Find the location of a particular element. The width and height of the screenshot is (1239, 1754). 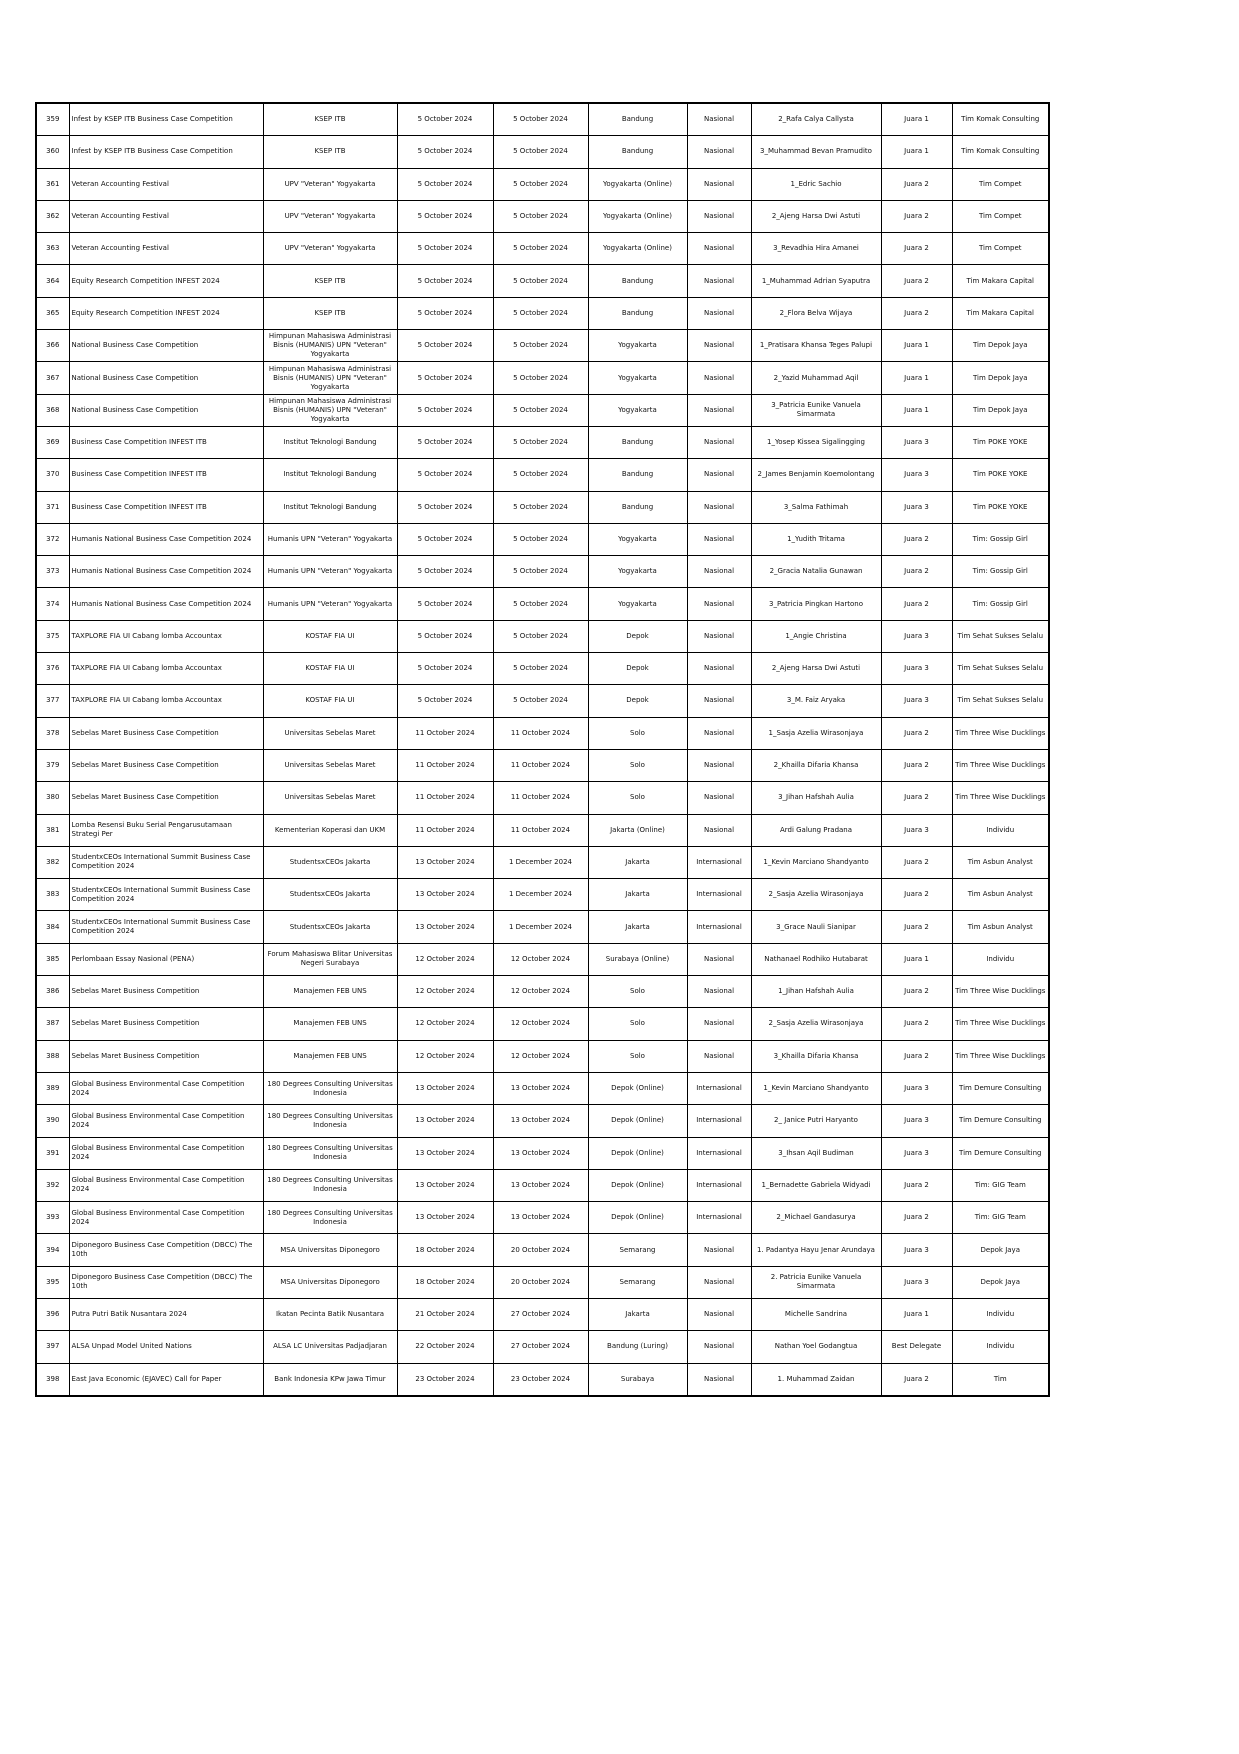

team: Tim POKE YOKE is located at coordinates (1000, 475).